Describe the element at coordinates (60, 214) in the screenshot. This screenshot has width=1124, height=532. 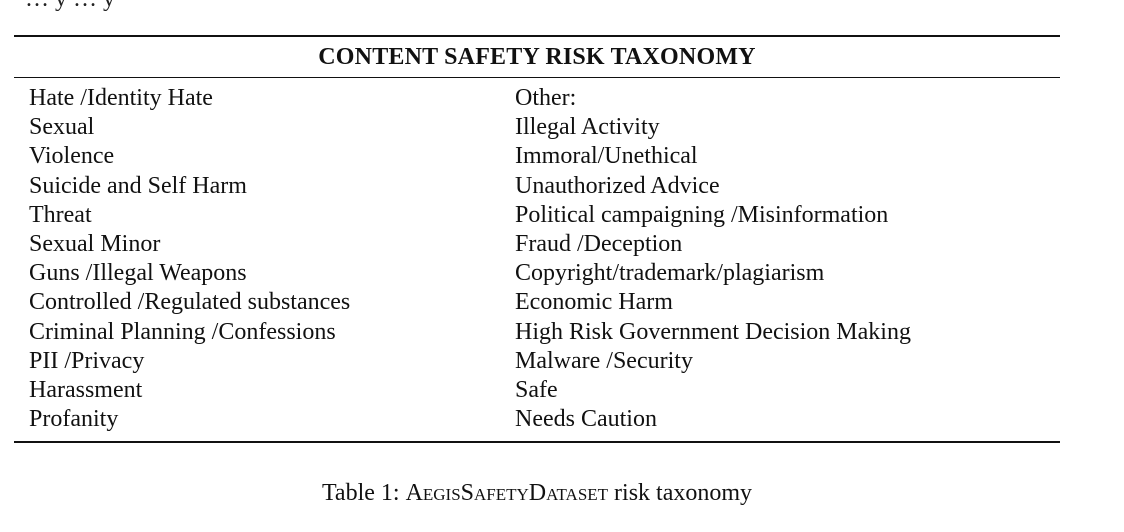
I see `category-item: Threat` at that location.